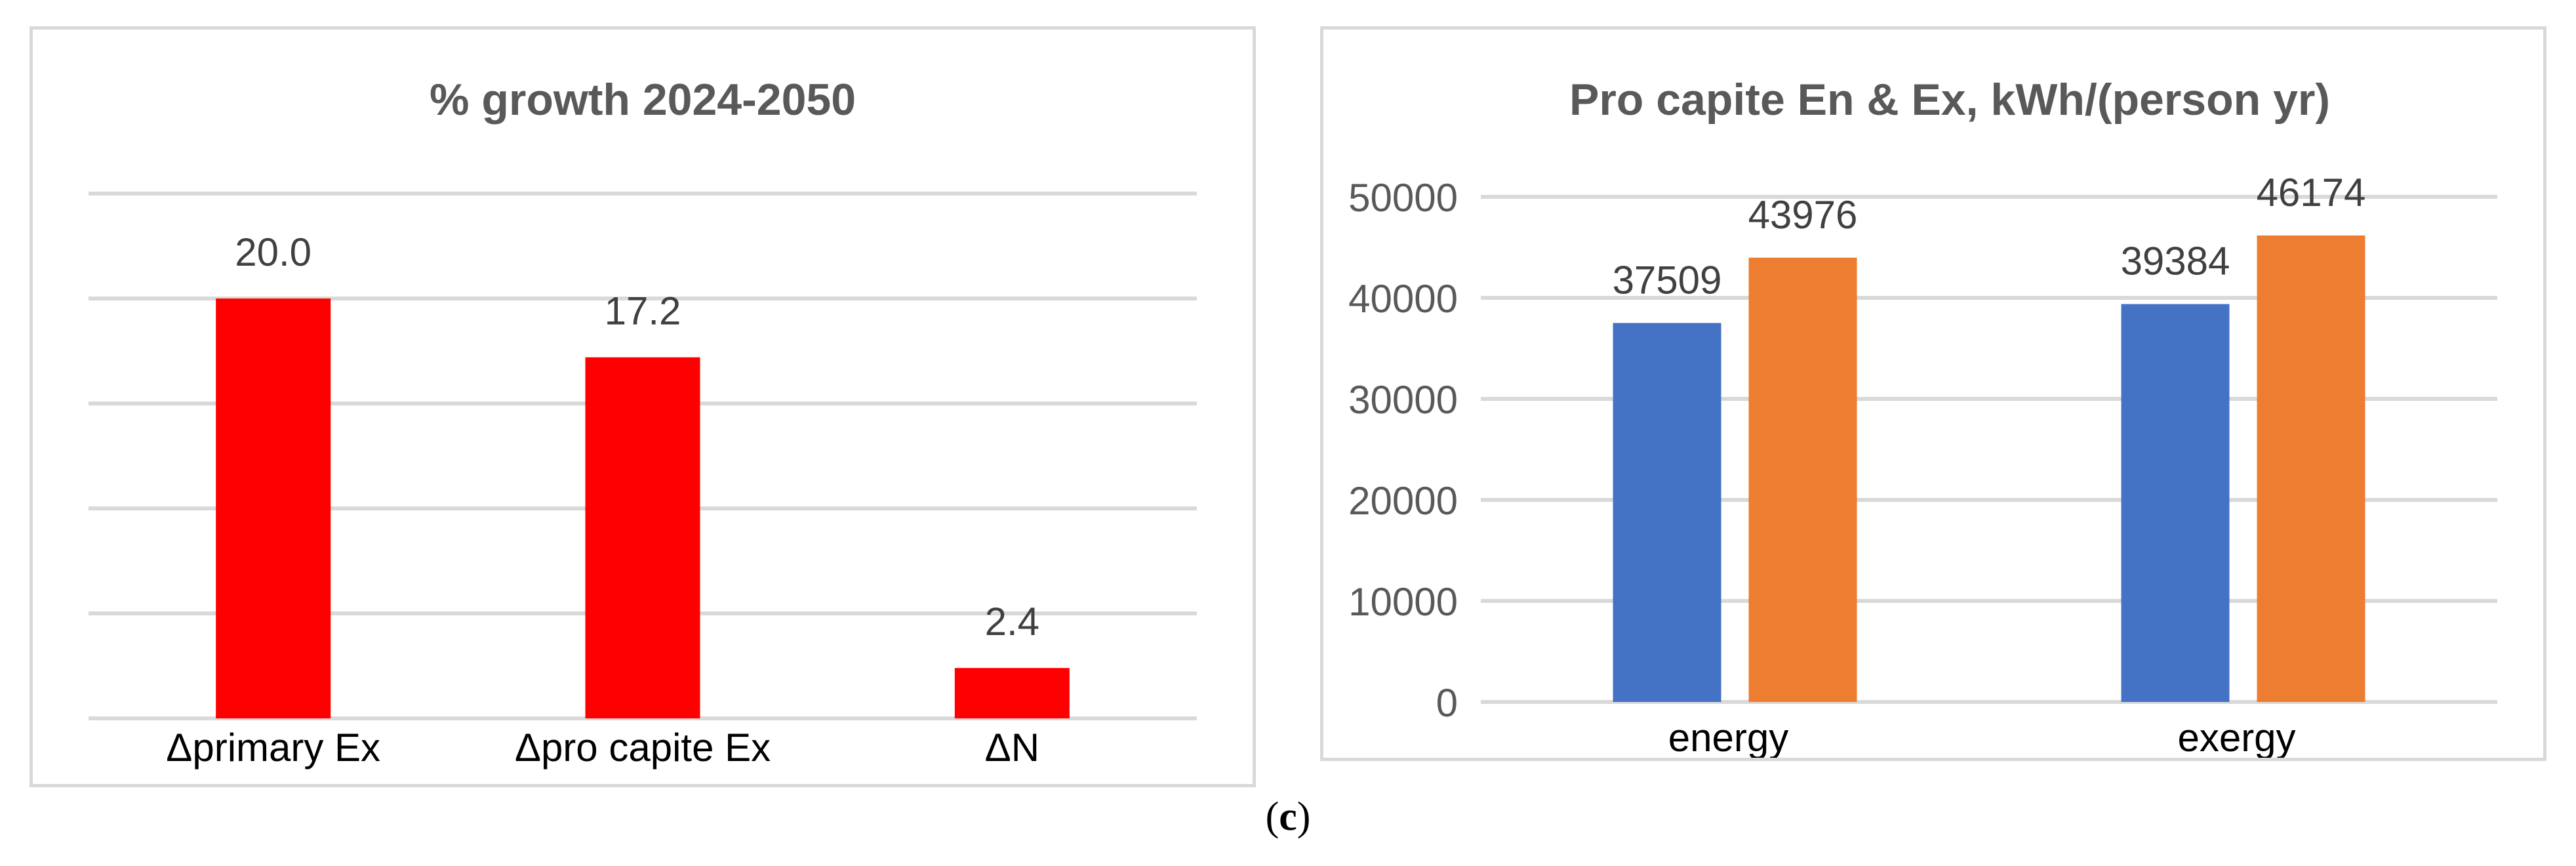 The image size is (2576, 866). I want to click on data-label: 20.0, so click(273, 252).